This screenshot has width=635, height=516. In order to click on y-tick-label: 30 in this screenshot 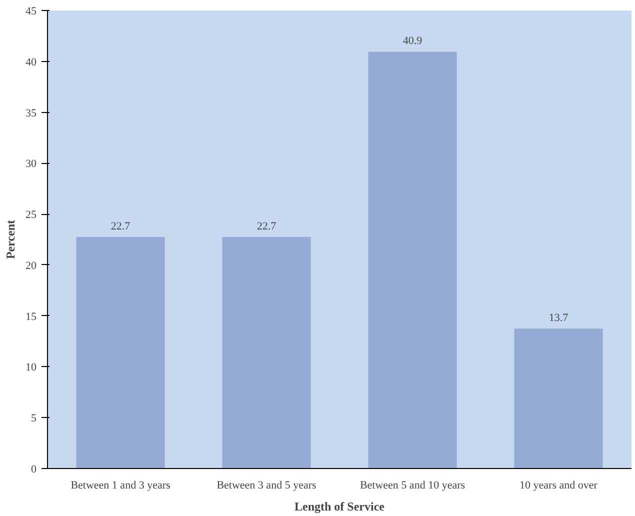, I will do `click(31, 164)`.